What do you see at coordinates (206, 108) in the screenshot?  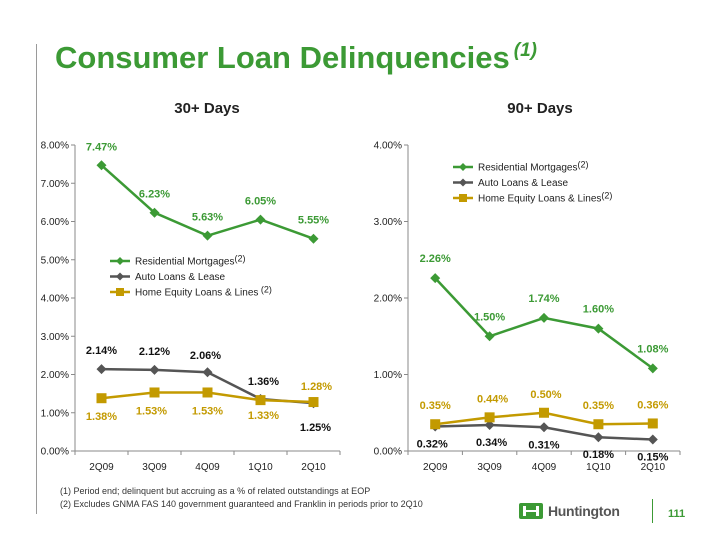 I see `chart-title-30-days: 30+ Days` at bounding box center [206, 108].